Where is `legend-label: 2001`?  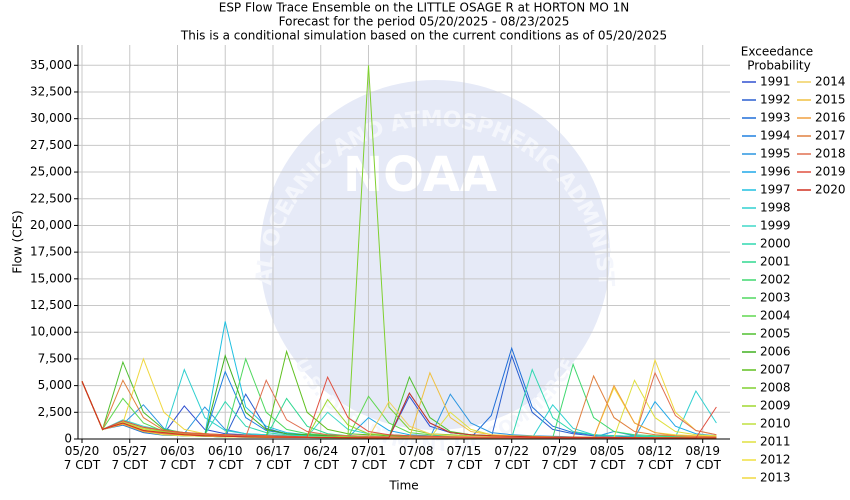 legend-label: 2001 is located at coordinates (775, 262).